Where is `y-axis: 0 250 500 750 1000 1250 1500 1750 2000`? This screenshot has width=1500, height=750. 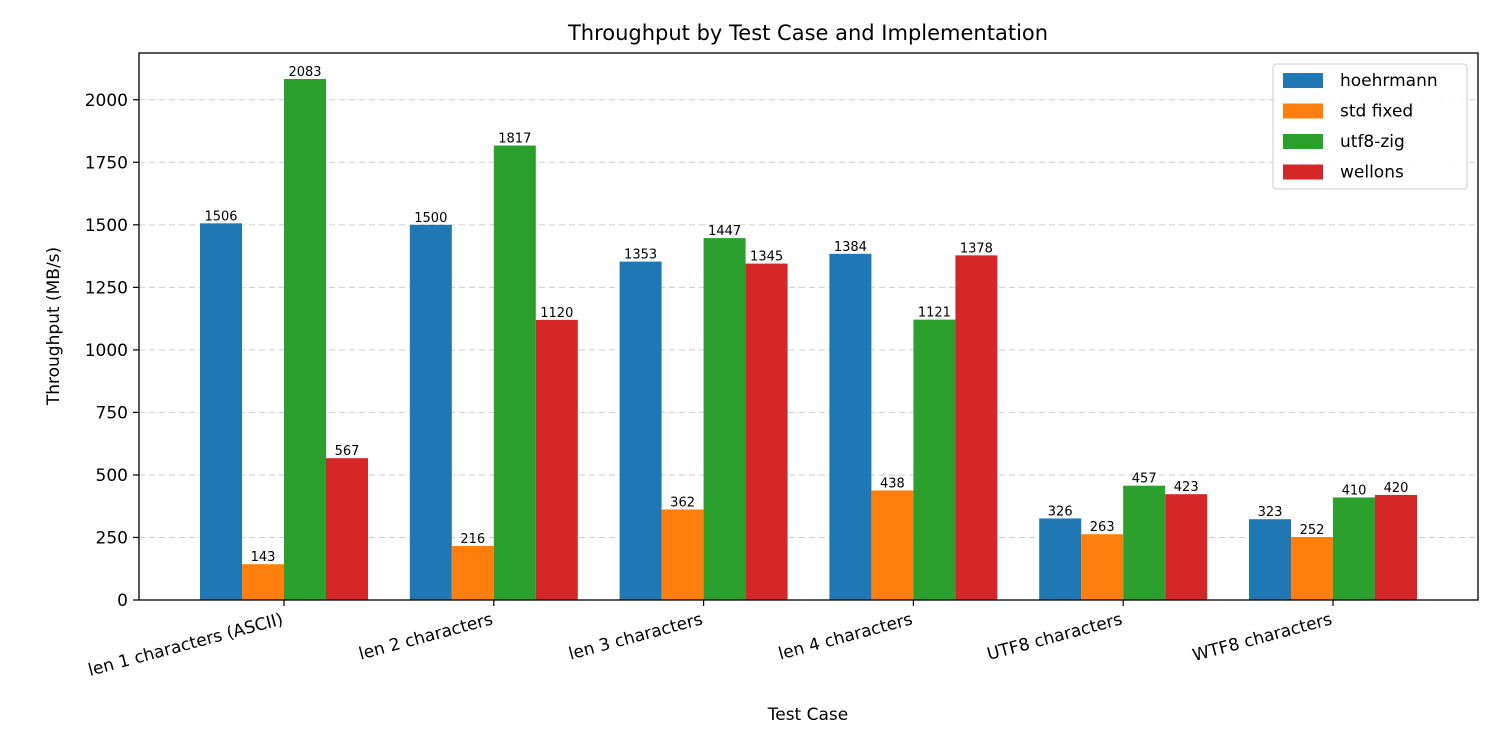 y-axis: 0 250 500 750 1000 1250 1500 1750 2000 is located at coordinates (112, 351).